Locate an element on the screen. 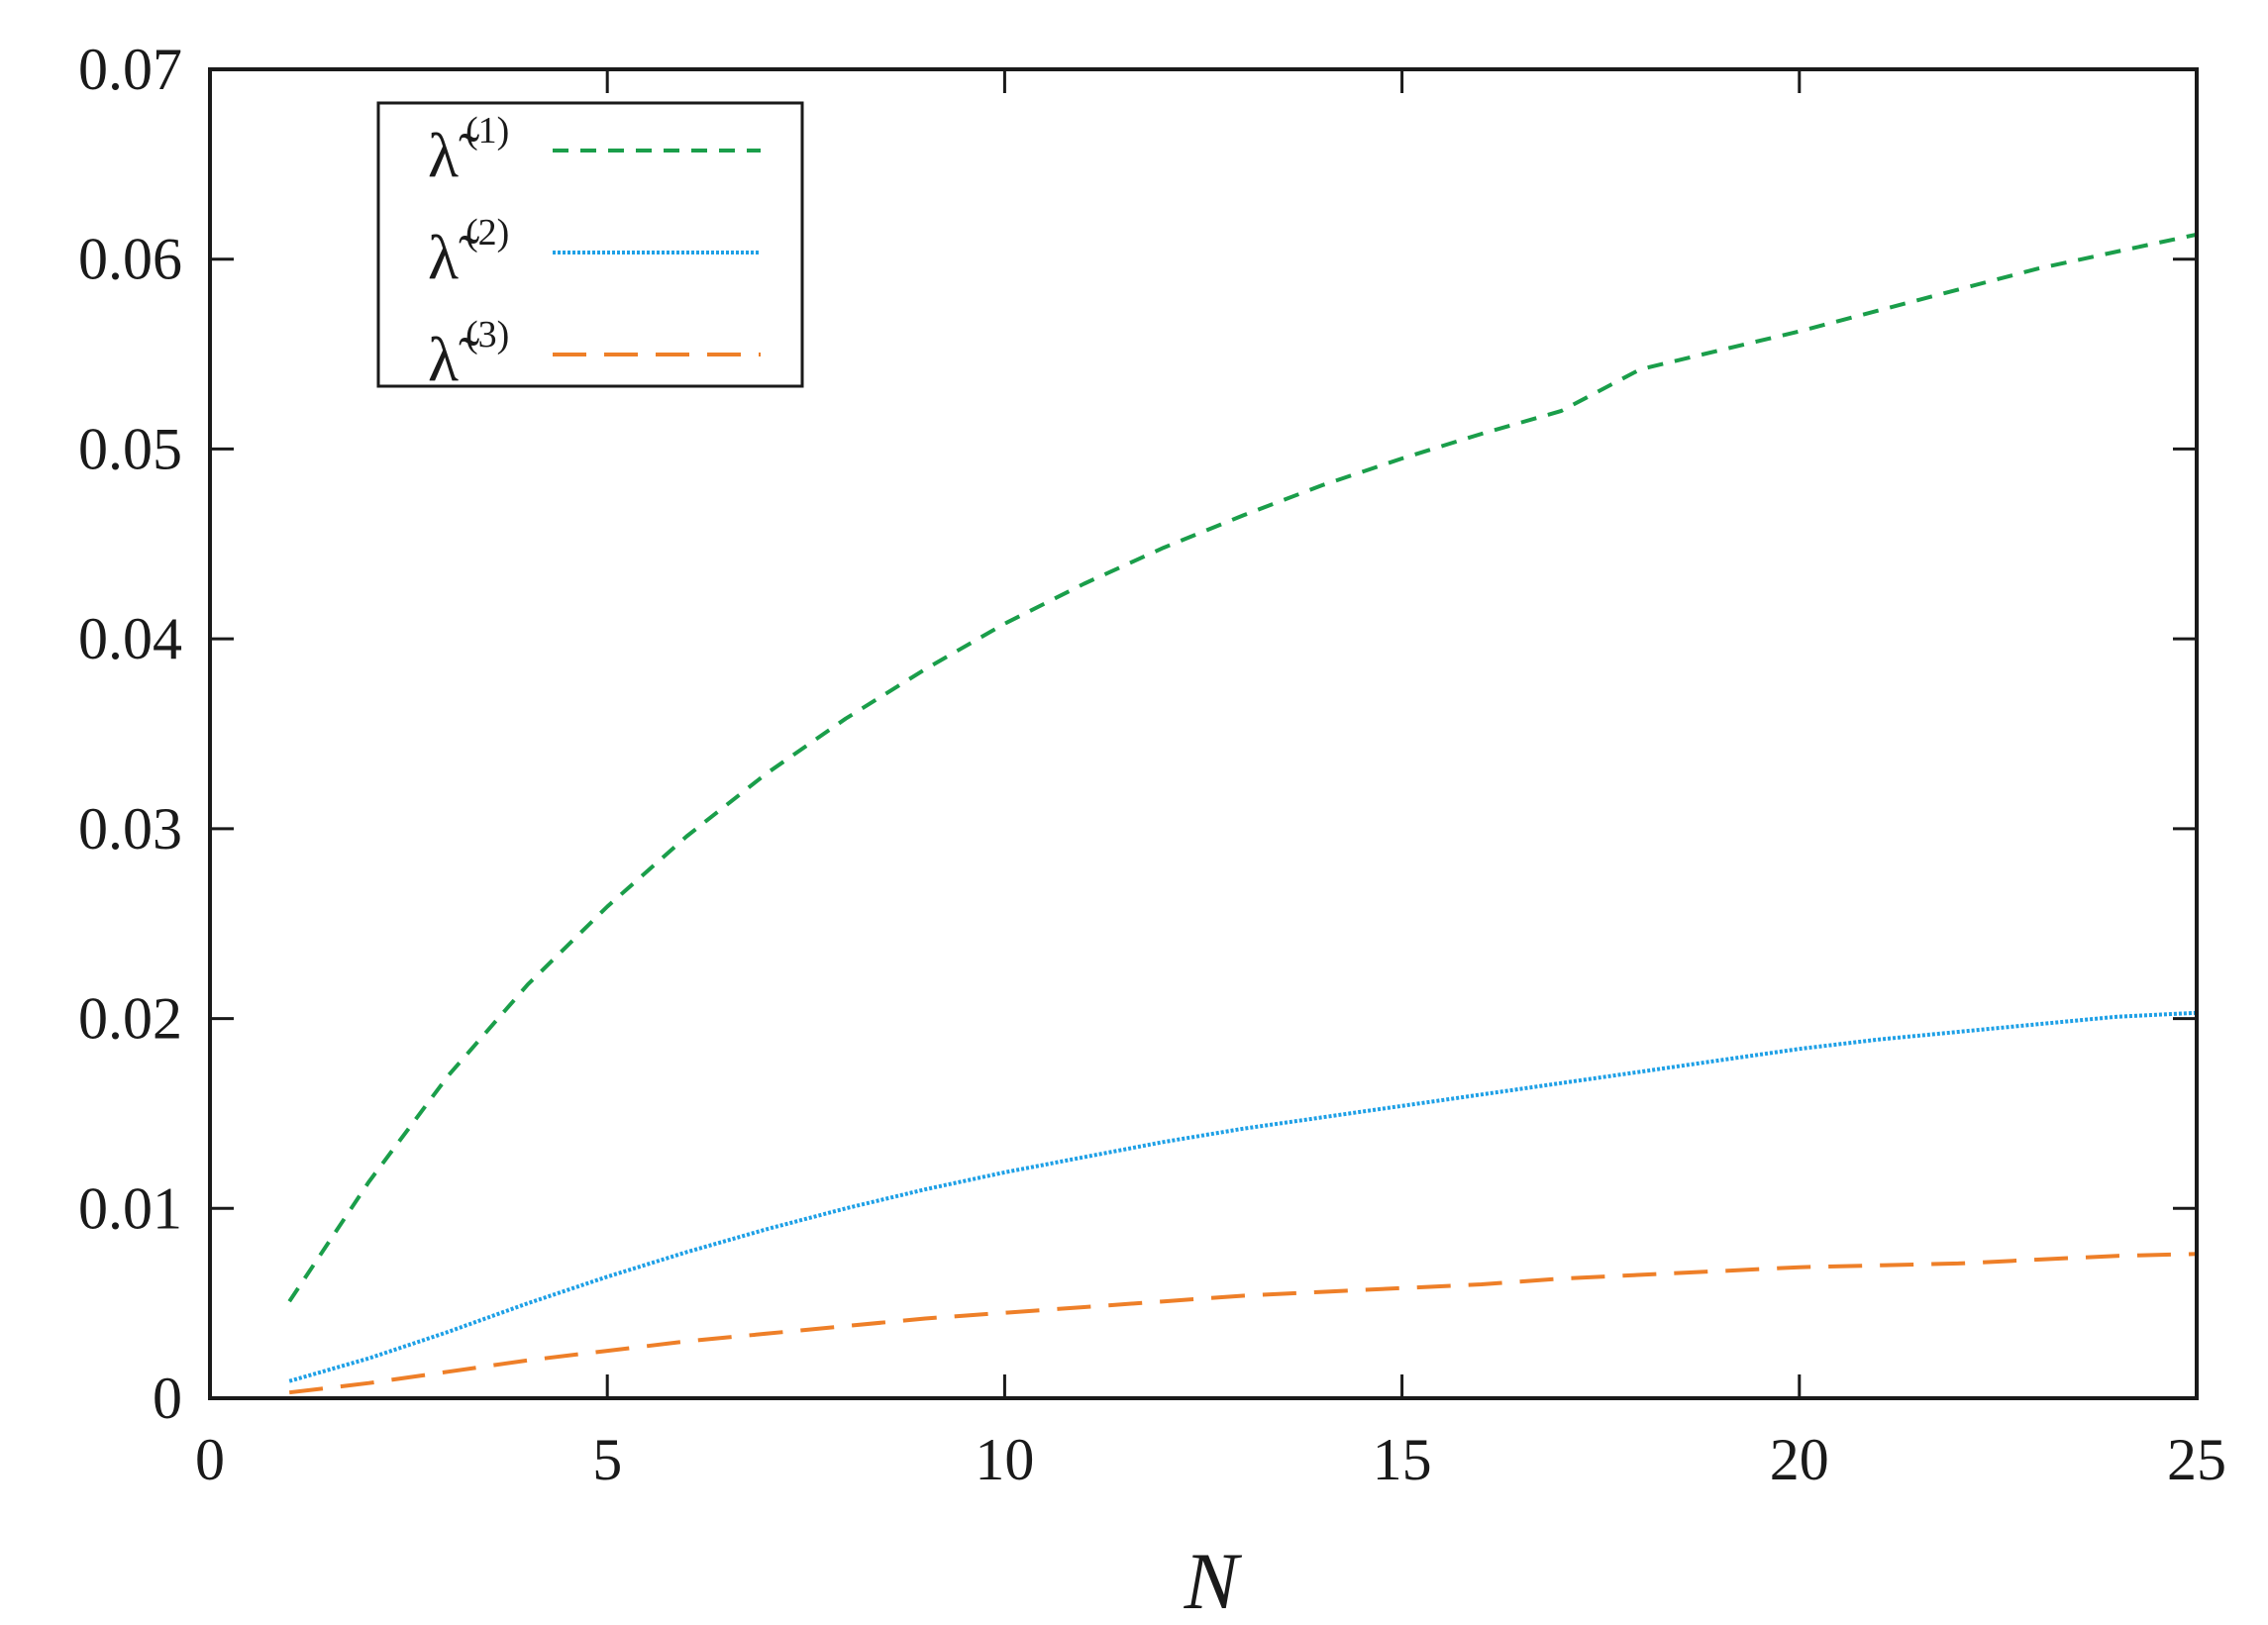  x-axis-title: N is located at coordinates (1213, 1580).